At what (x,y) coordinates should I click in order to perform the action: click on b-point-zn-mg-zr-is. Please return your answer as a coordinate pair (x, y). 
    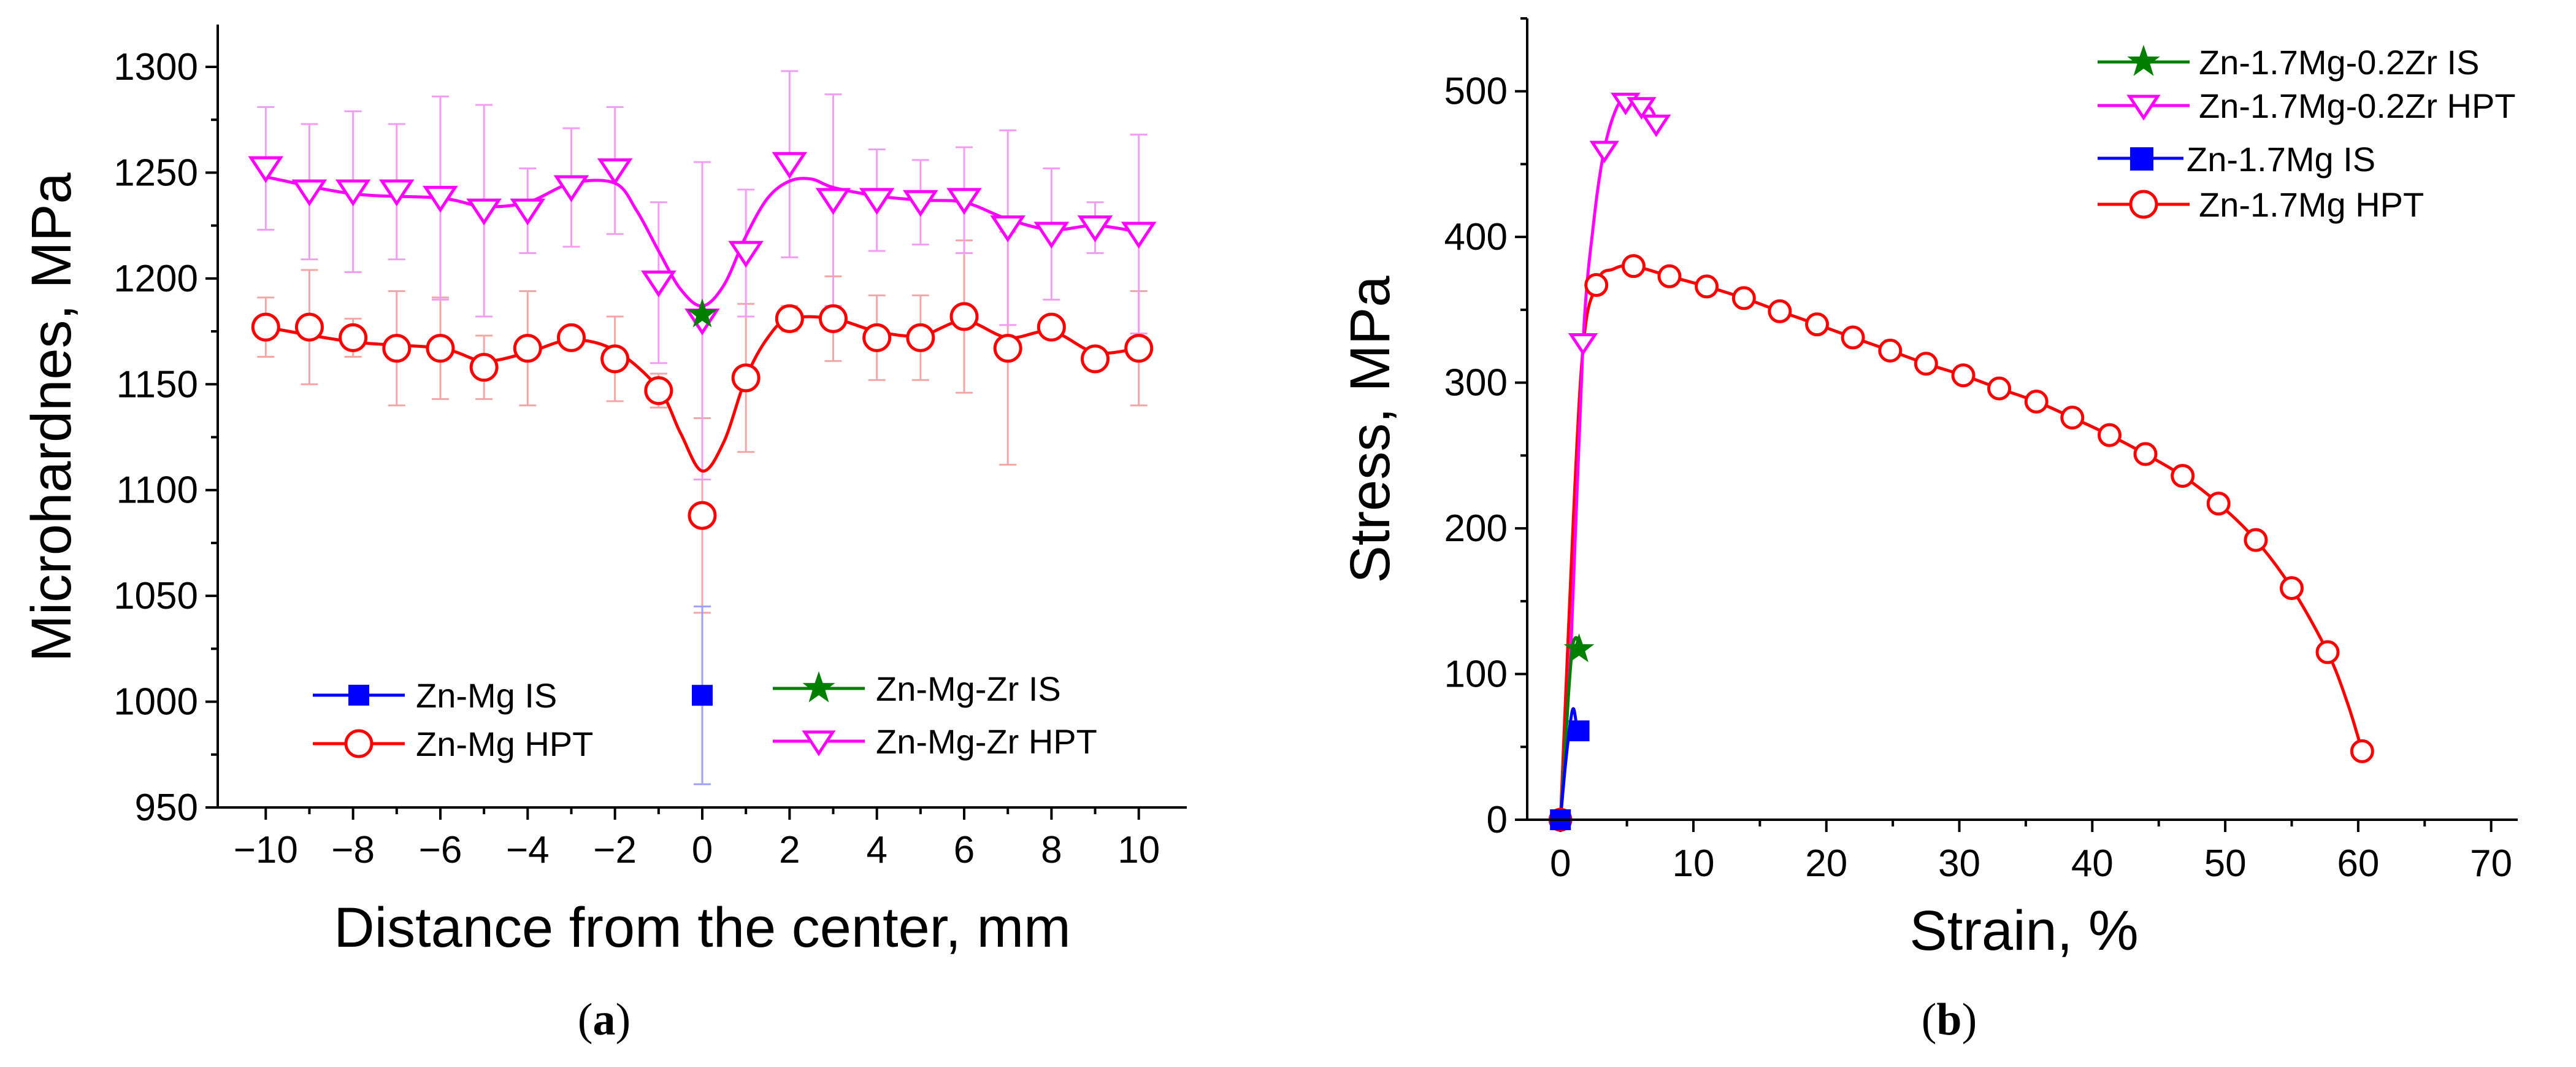
    Looking at the image, I should click on (1579, 648).